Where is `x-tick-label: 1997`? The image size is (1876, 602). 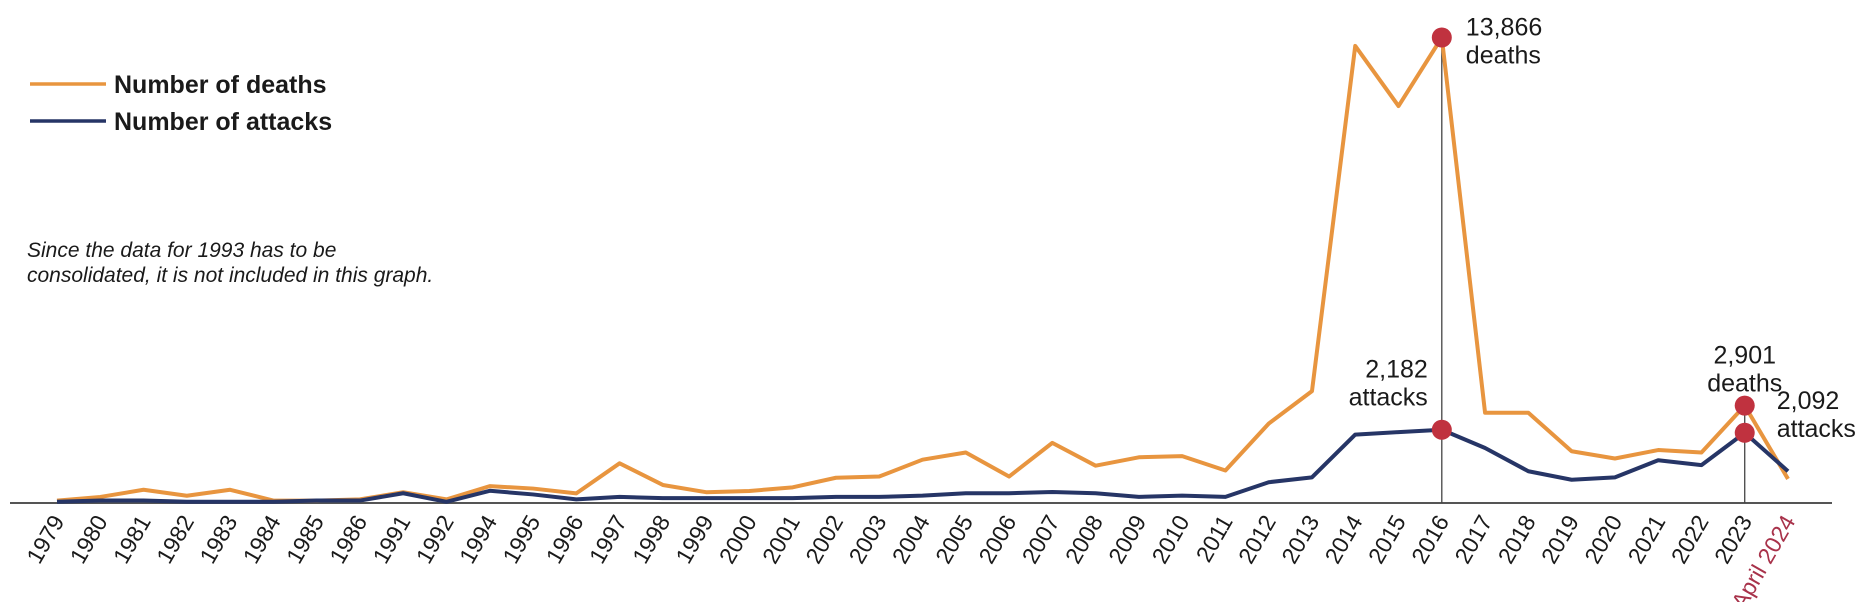 x-tick-label: 1997 is located at coordinates (608, 539).